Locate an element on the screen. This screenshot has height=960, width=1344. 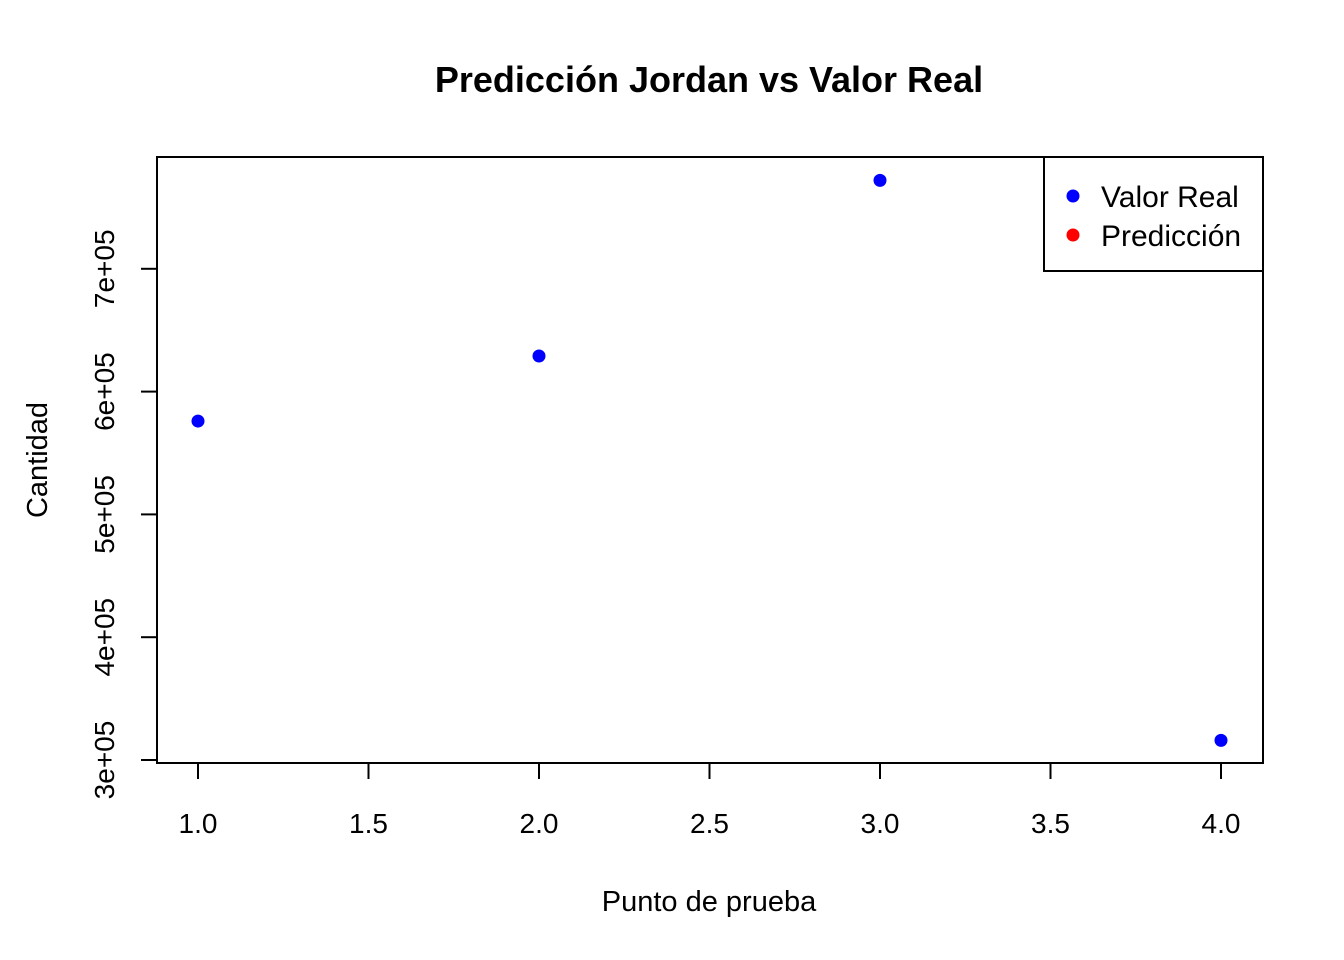
y-axis-label: Cantidad is located at coordinates (38, 460).